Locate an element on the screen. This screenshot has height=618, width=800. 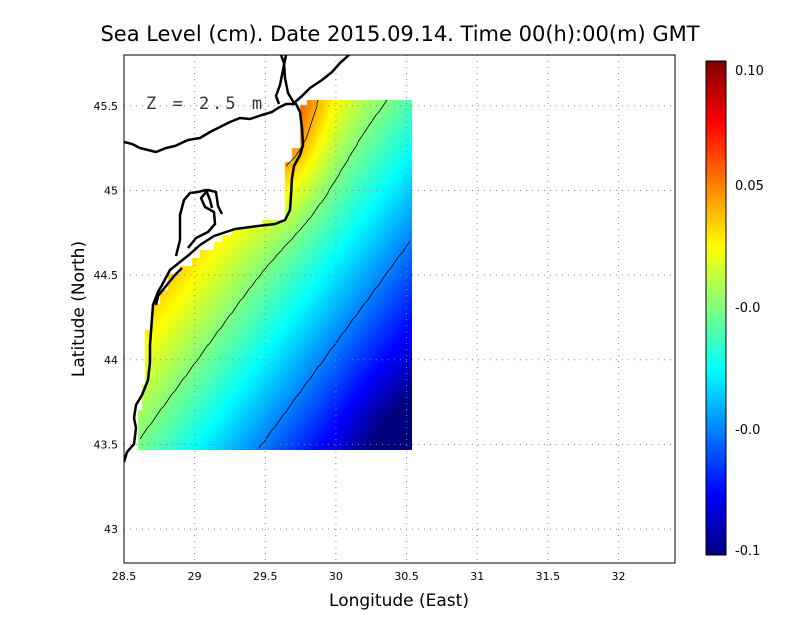
x-tick-label: 32 is located at coordinates (618, 576).